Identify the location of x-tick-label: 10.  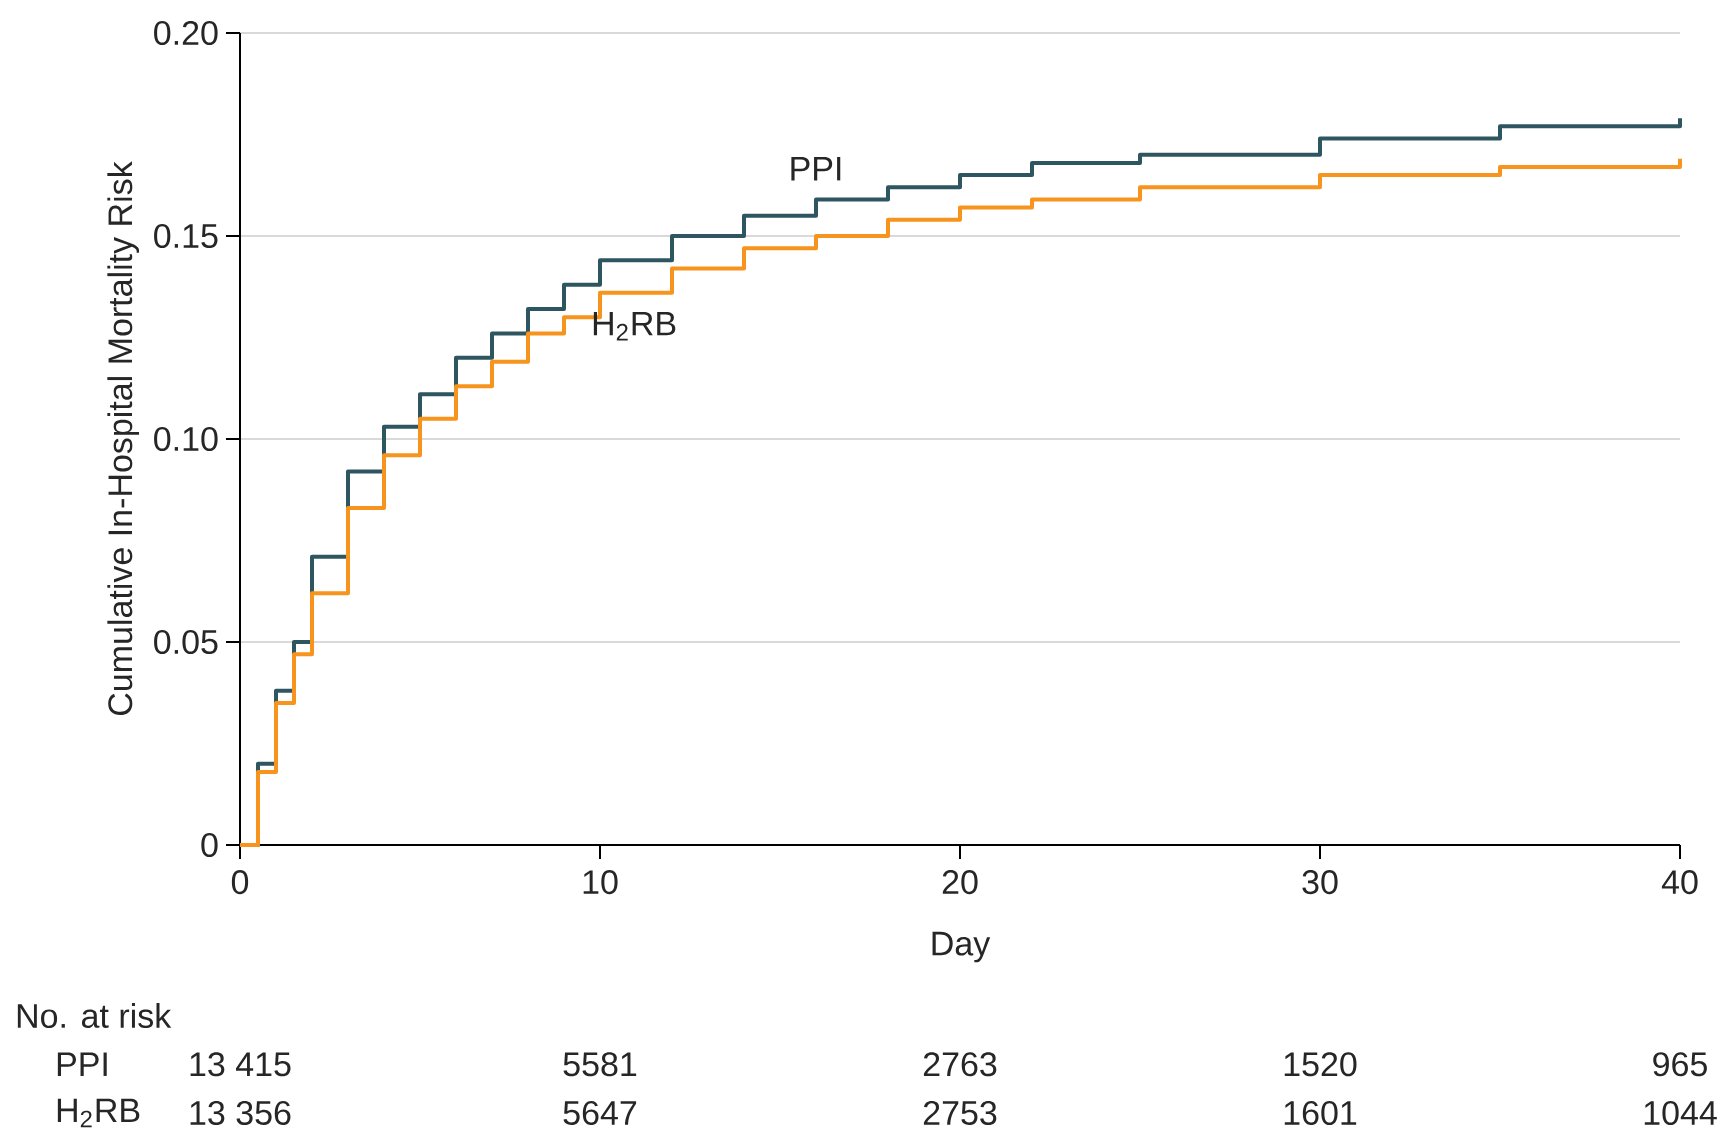
(600, 882).